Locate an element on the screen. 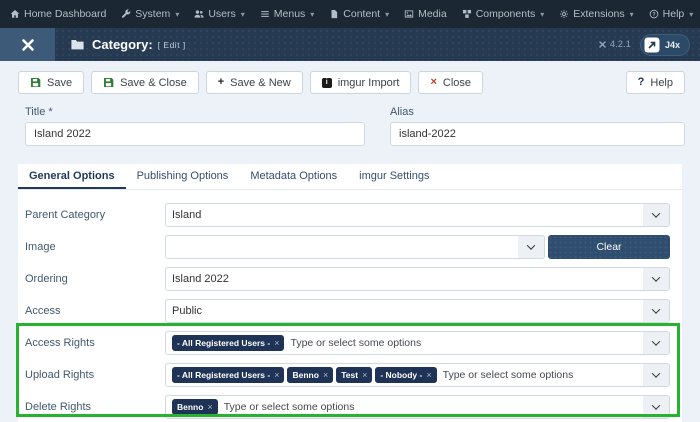 The width and height of the screenshot is (700, 422). tab-publishing-options: Publishing Options is located at coordinates (182, 176).